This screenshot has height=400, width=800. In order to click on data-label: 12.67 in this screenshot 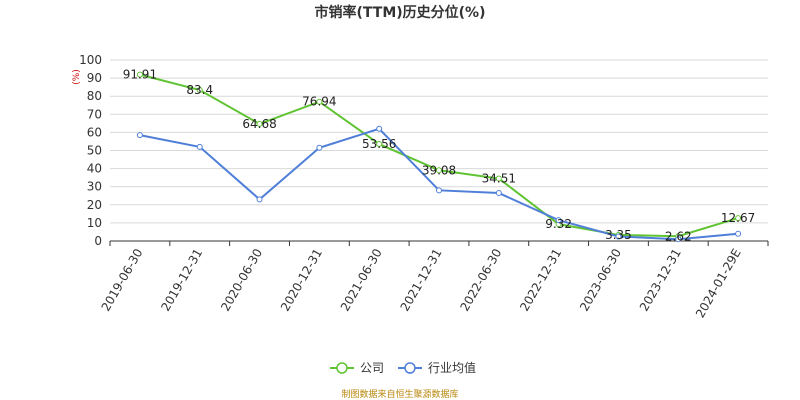, I will do `click(738, 218)`.